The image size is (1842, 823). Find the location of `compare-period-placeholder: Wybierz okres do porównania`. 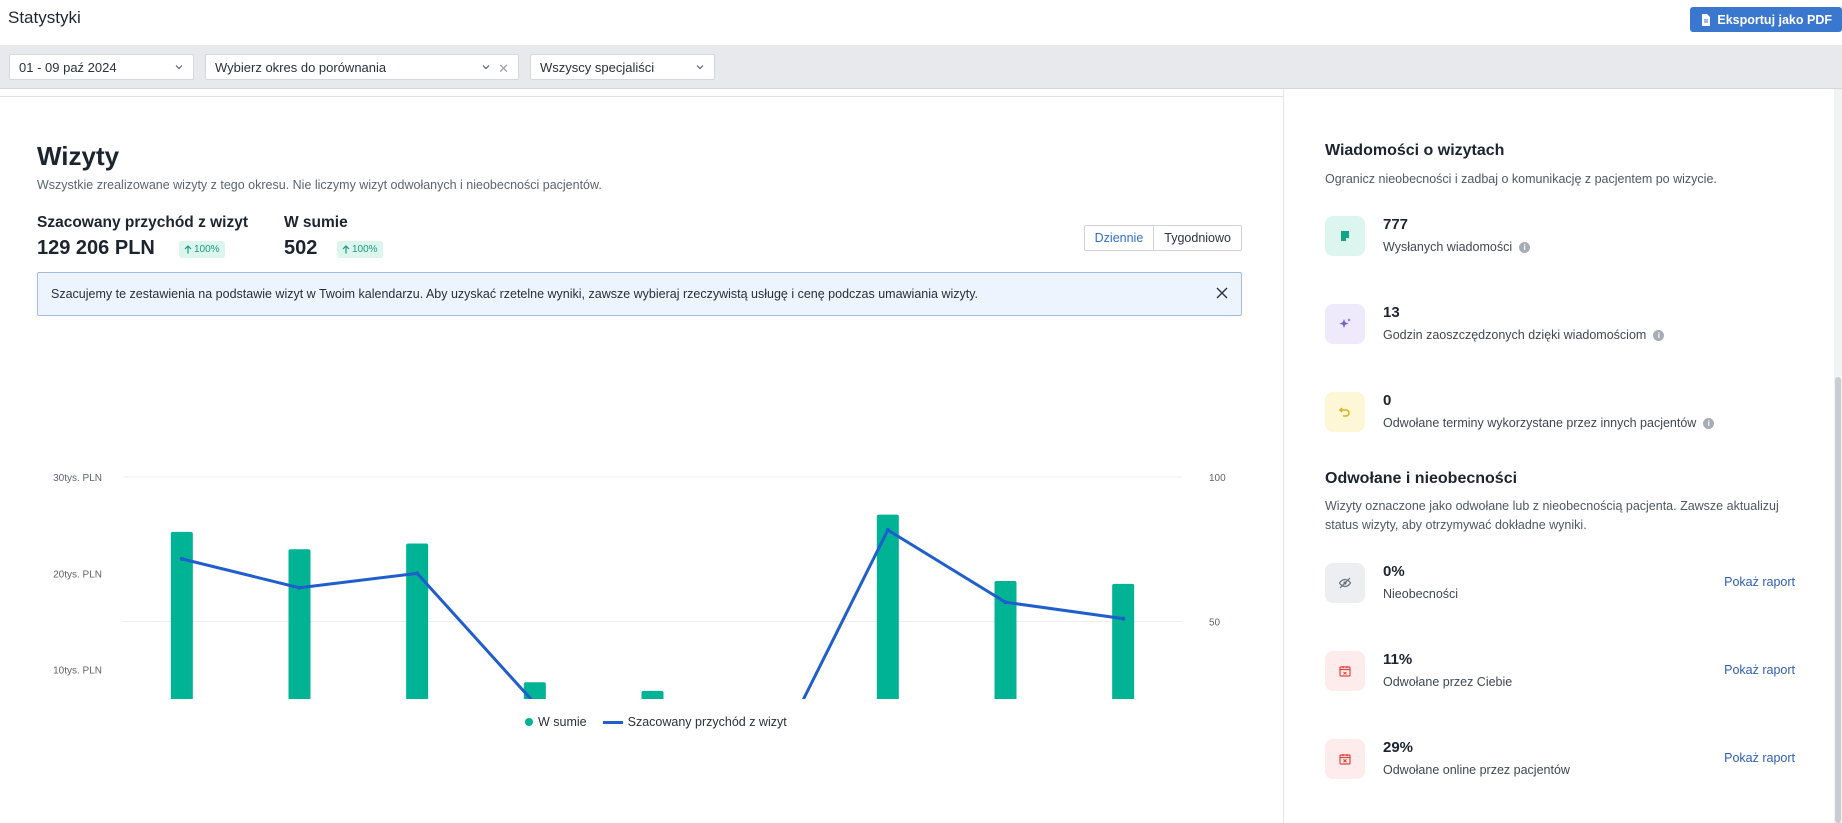

compare-period-placeholder: Wybierz okres do porównania is located at coordinates (301, 67).